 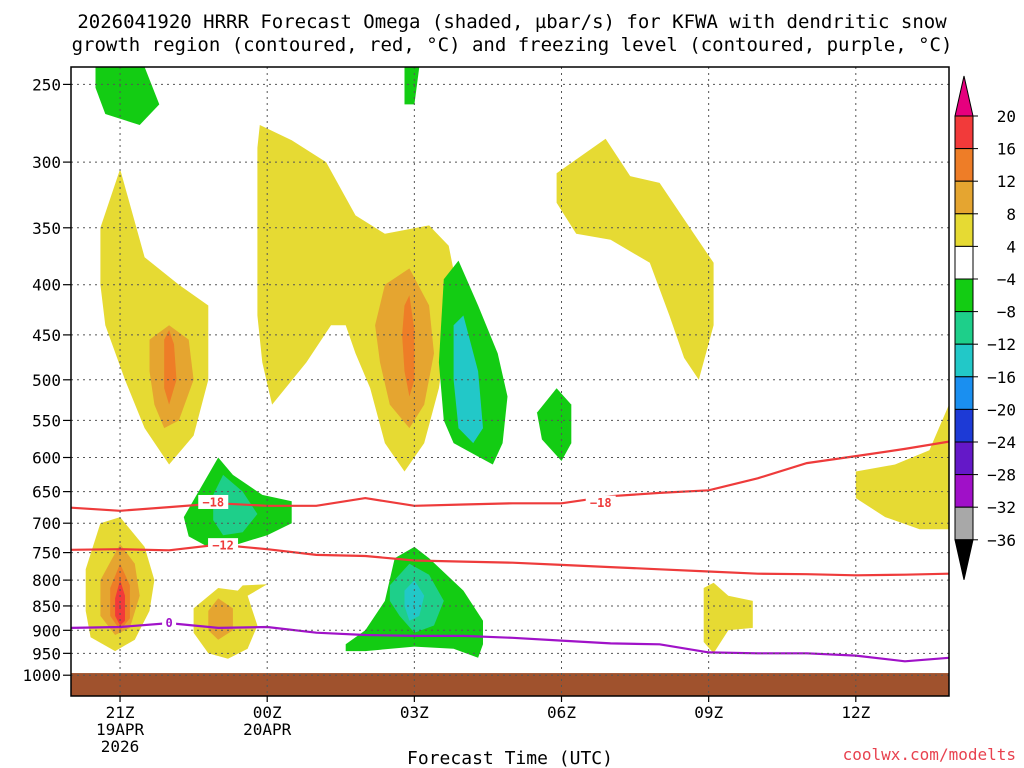 What do you see at coordinates (510, 758) in the screenshot?
I see `x-axis-label: Forecast Time (UTC)` at bounding box center [510, 758].